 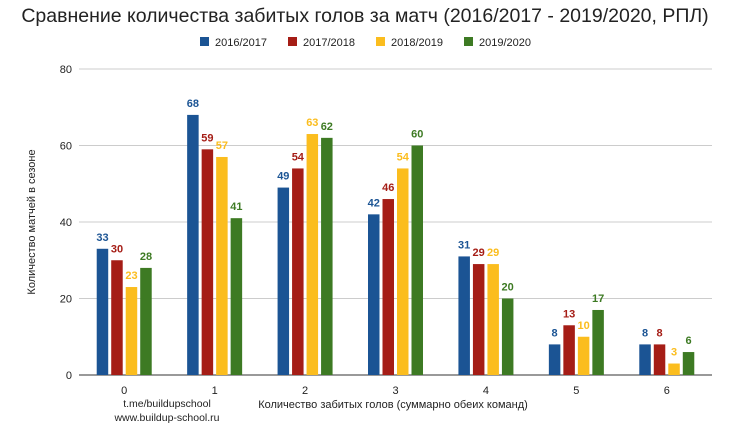 What do you see at coordinates (659, 359) in the screenshot?
I see `bar-6-2017/2018` at bounding box center [659, 359].